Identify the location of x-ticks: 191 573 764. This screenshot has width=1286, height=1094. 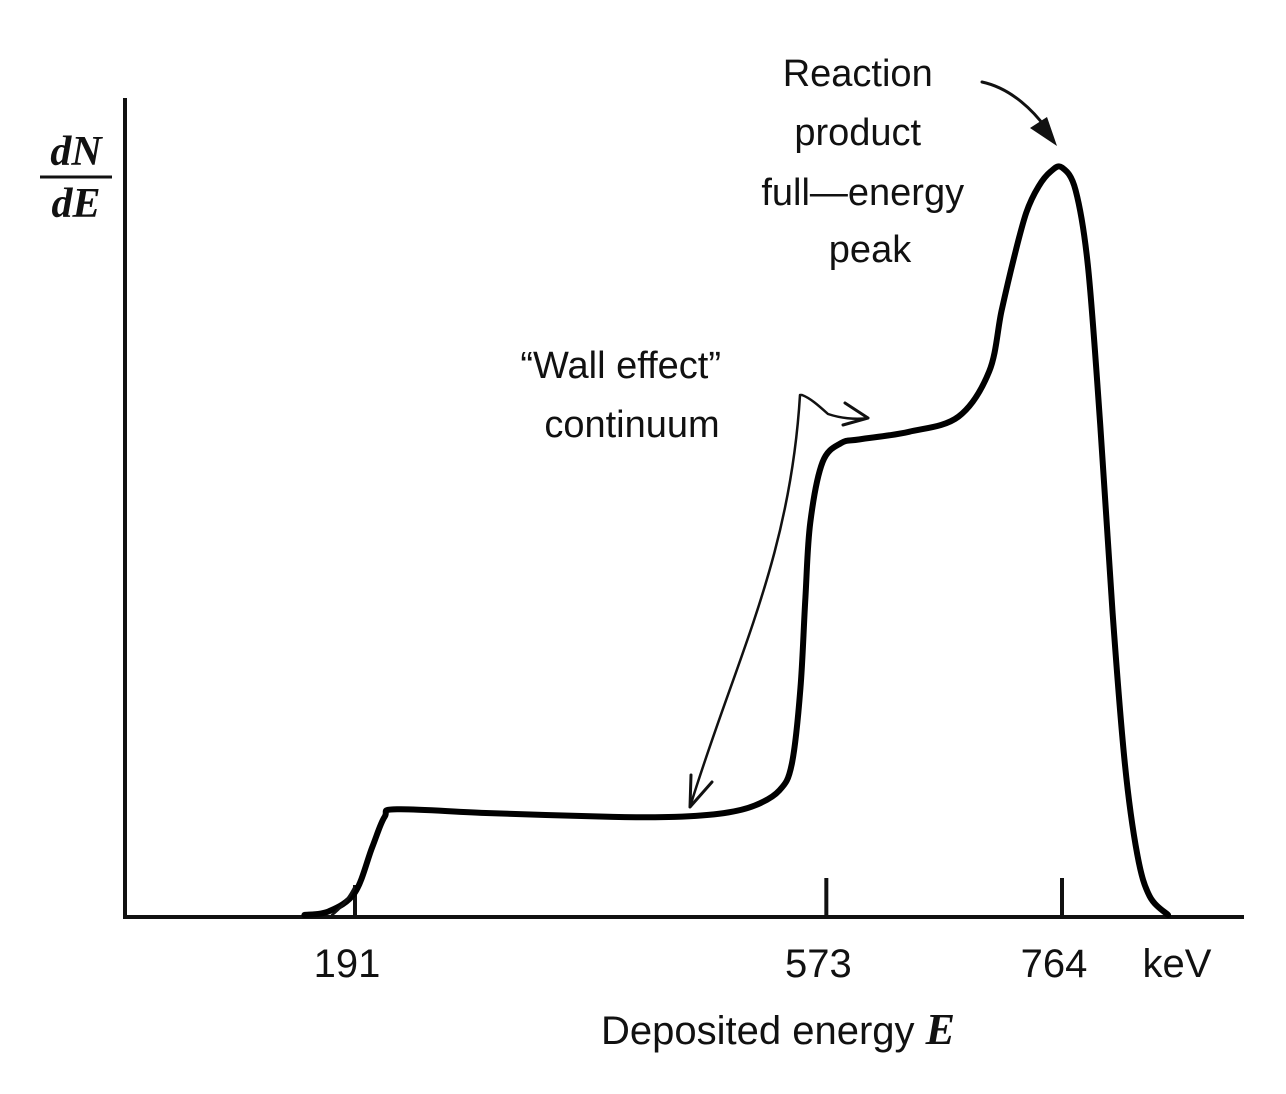
(701, 932).